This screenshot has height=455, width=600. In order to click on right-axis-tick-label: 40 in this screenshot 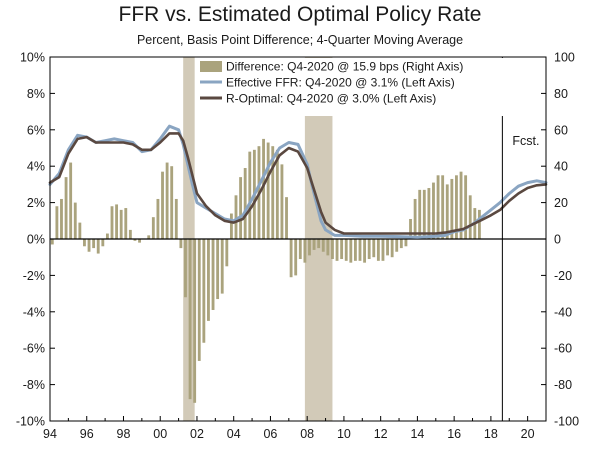, I will do `click(561, 167)`.